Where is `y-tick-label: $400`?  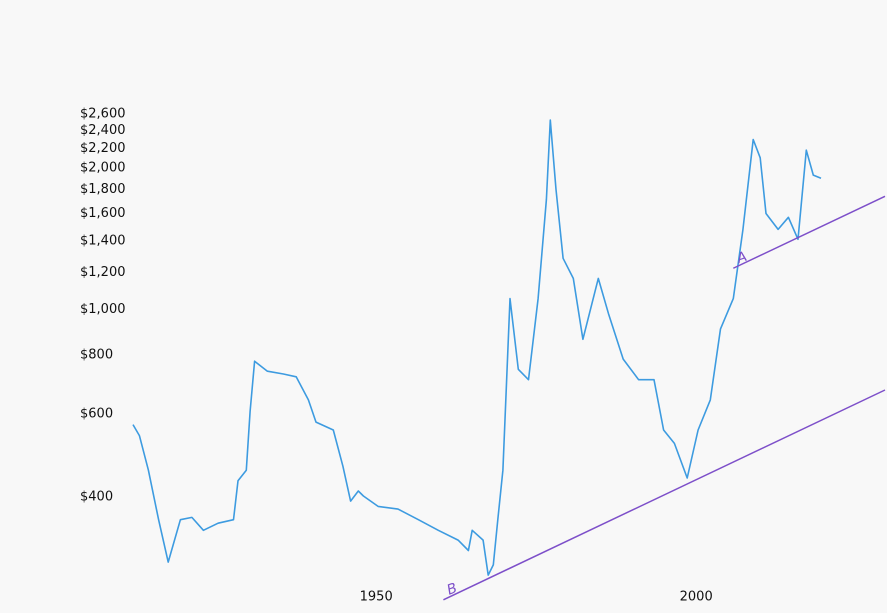 y-tick-label: $400 is located at coordinates (96, 497).